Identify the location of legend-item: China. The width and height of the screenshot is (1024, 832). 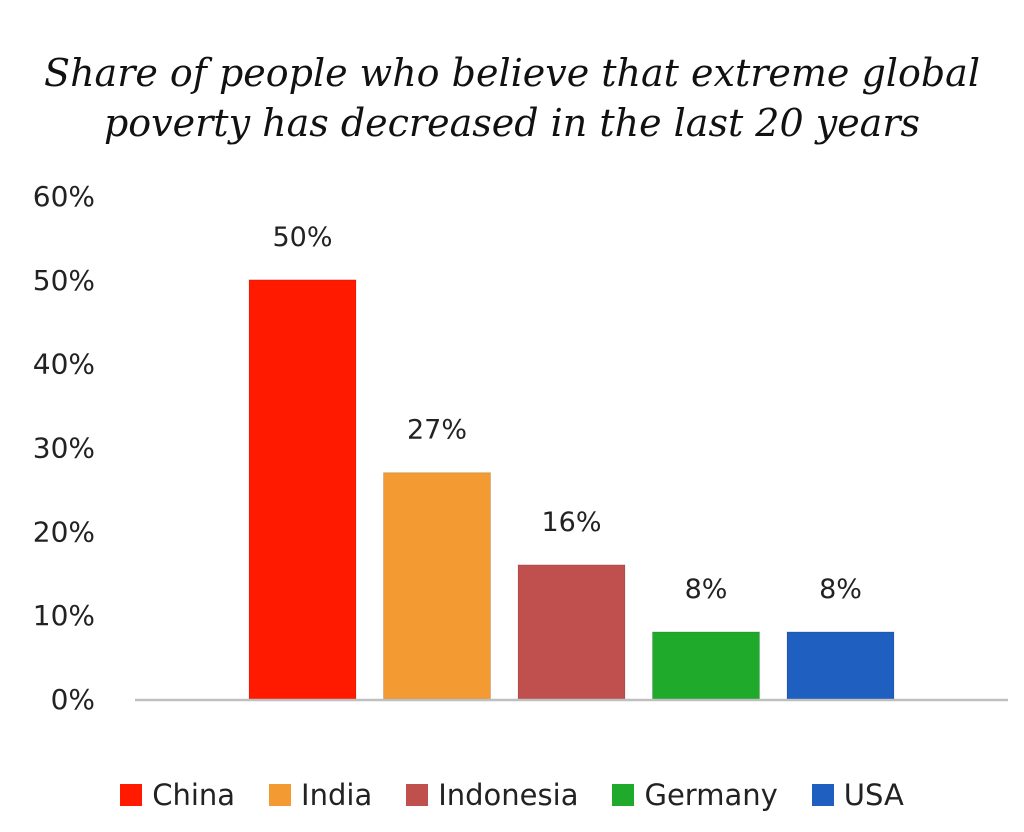
(177, 795).